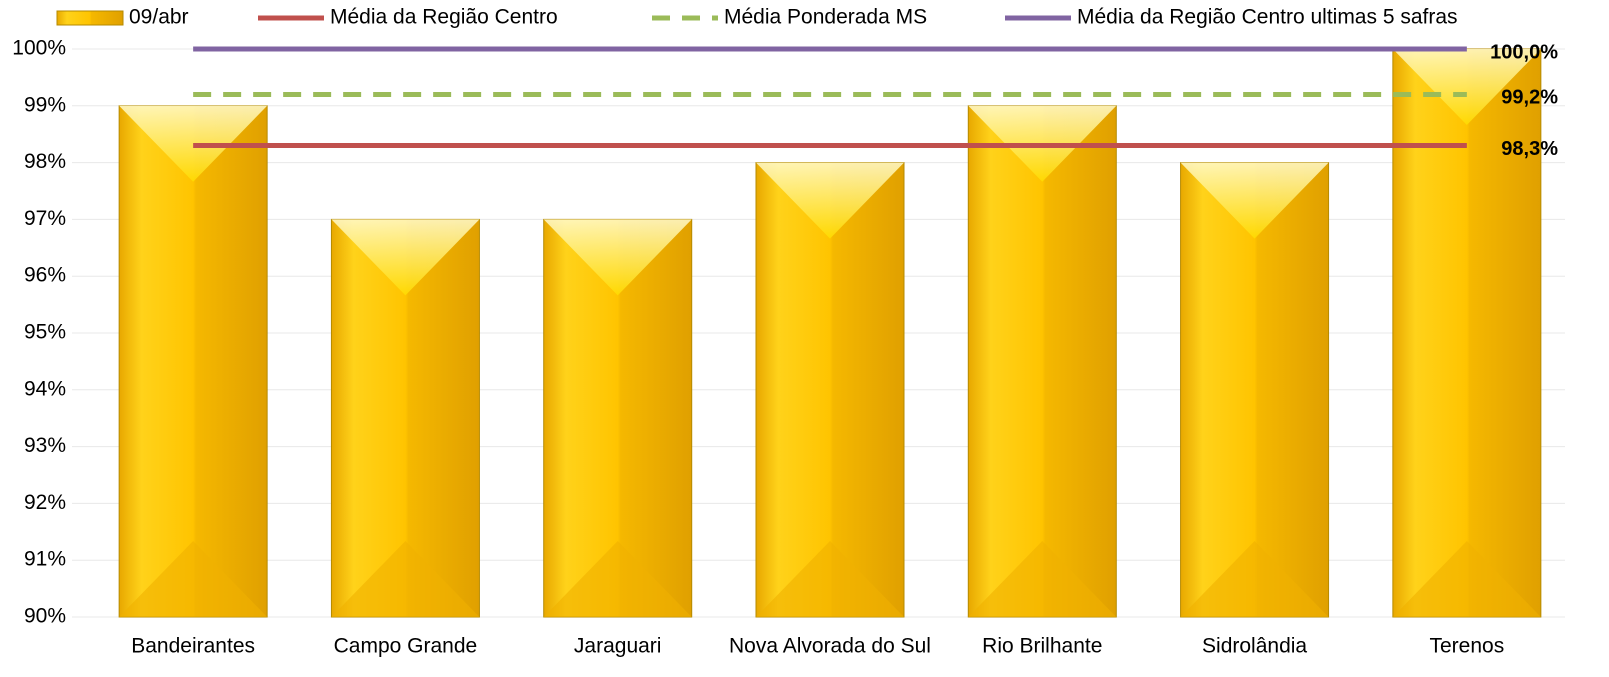  Describe the element at coordinates (825, 17) in the screenshot. I see `legend-label: Média Ponderada MS` at that location.